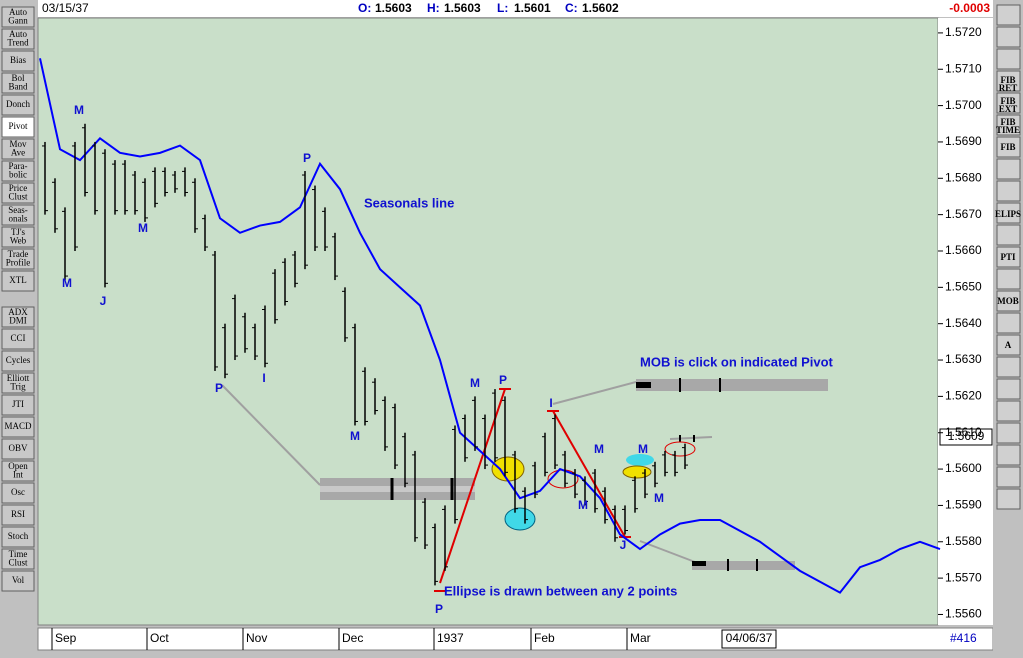 The width and height of the screenshot is (1023, 658). Describe the element at coordinates (307, 158) in the screenshot. I see `pivot-label: P` at that location.